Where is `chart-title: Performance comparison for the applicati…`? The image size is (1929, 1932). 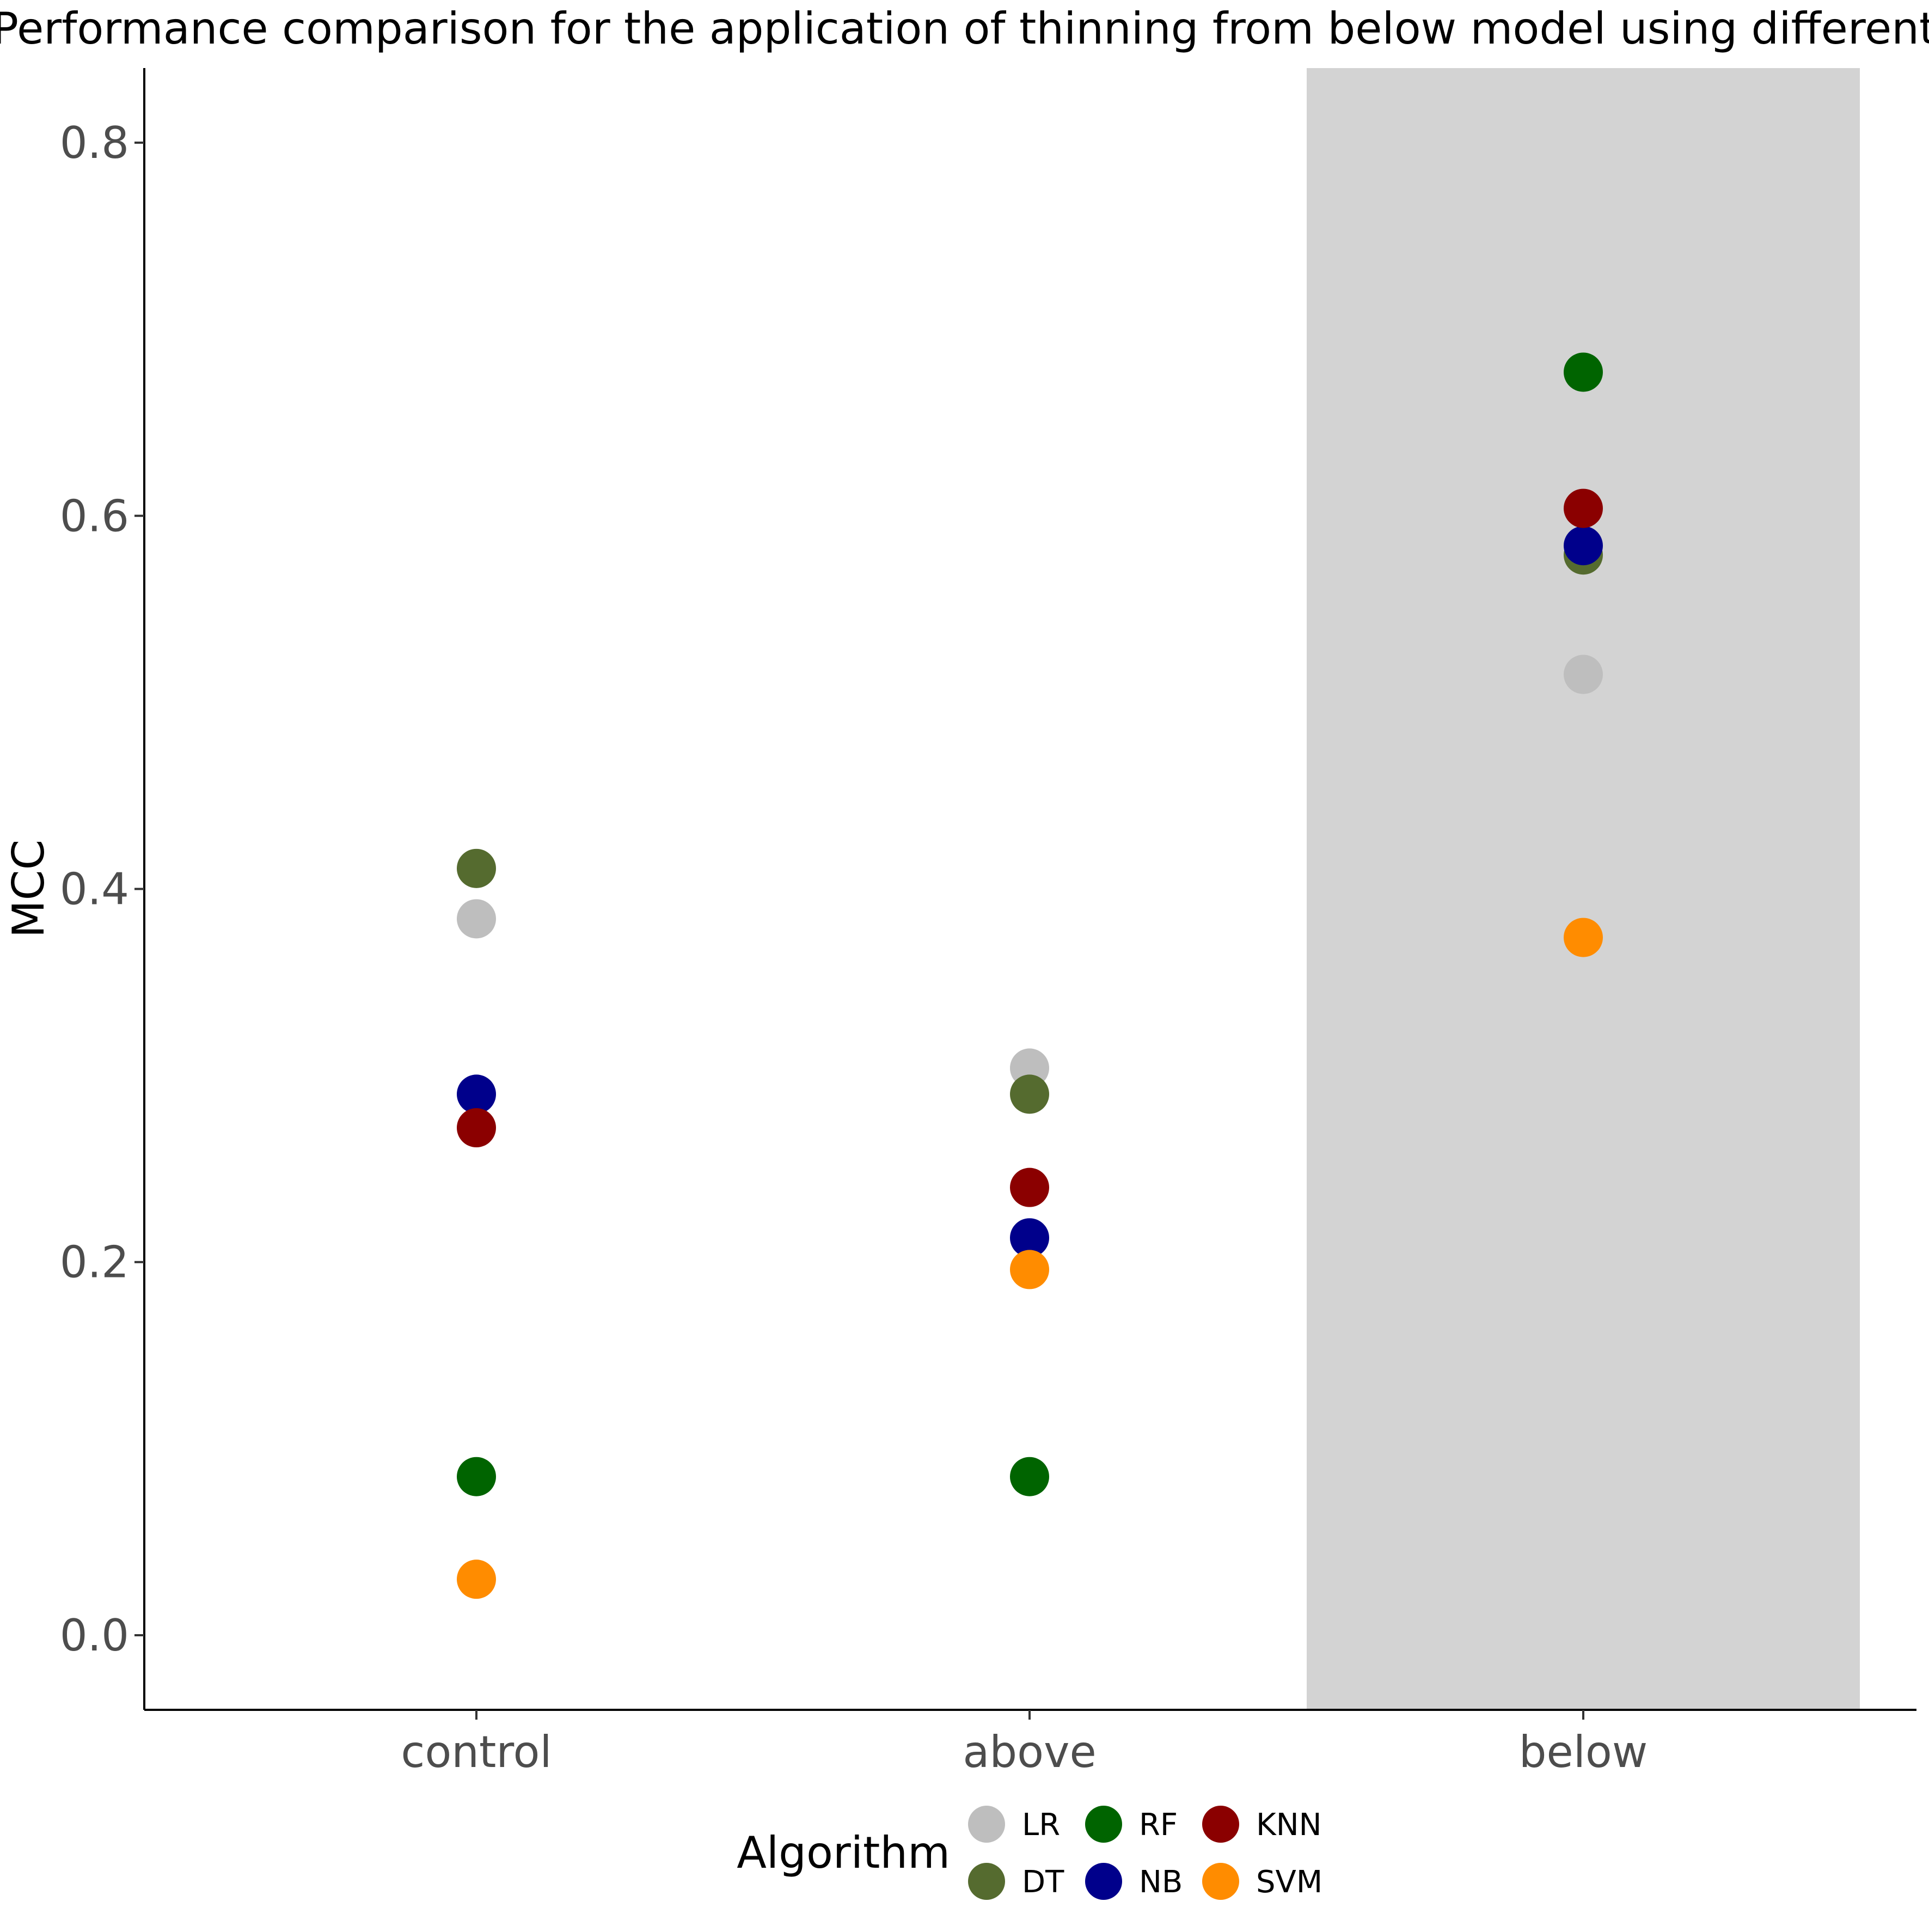
chart-title: Performance comparison for the applicati… is located at coordinates (964, 29).